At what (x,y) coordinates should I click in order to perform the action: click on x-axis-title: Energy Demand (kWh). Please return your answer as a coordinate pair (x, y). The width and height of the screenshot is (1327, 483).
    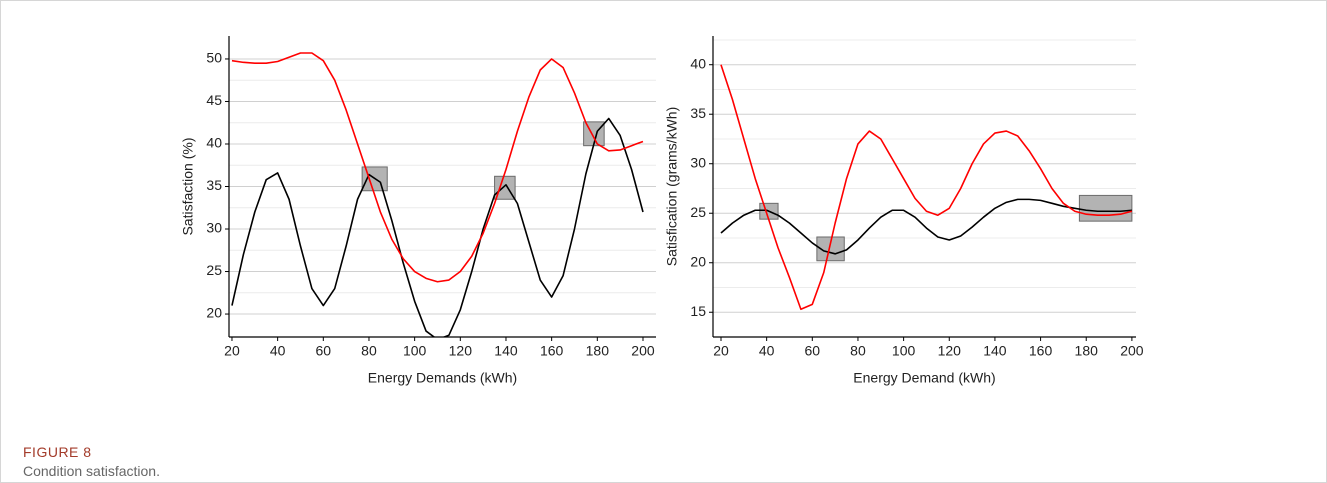
    Looking at the image, I should click on (924, 378).